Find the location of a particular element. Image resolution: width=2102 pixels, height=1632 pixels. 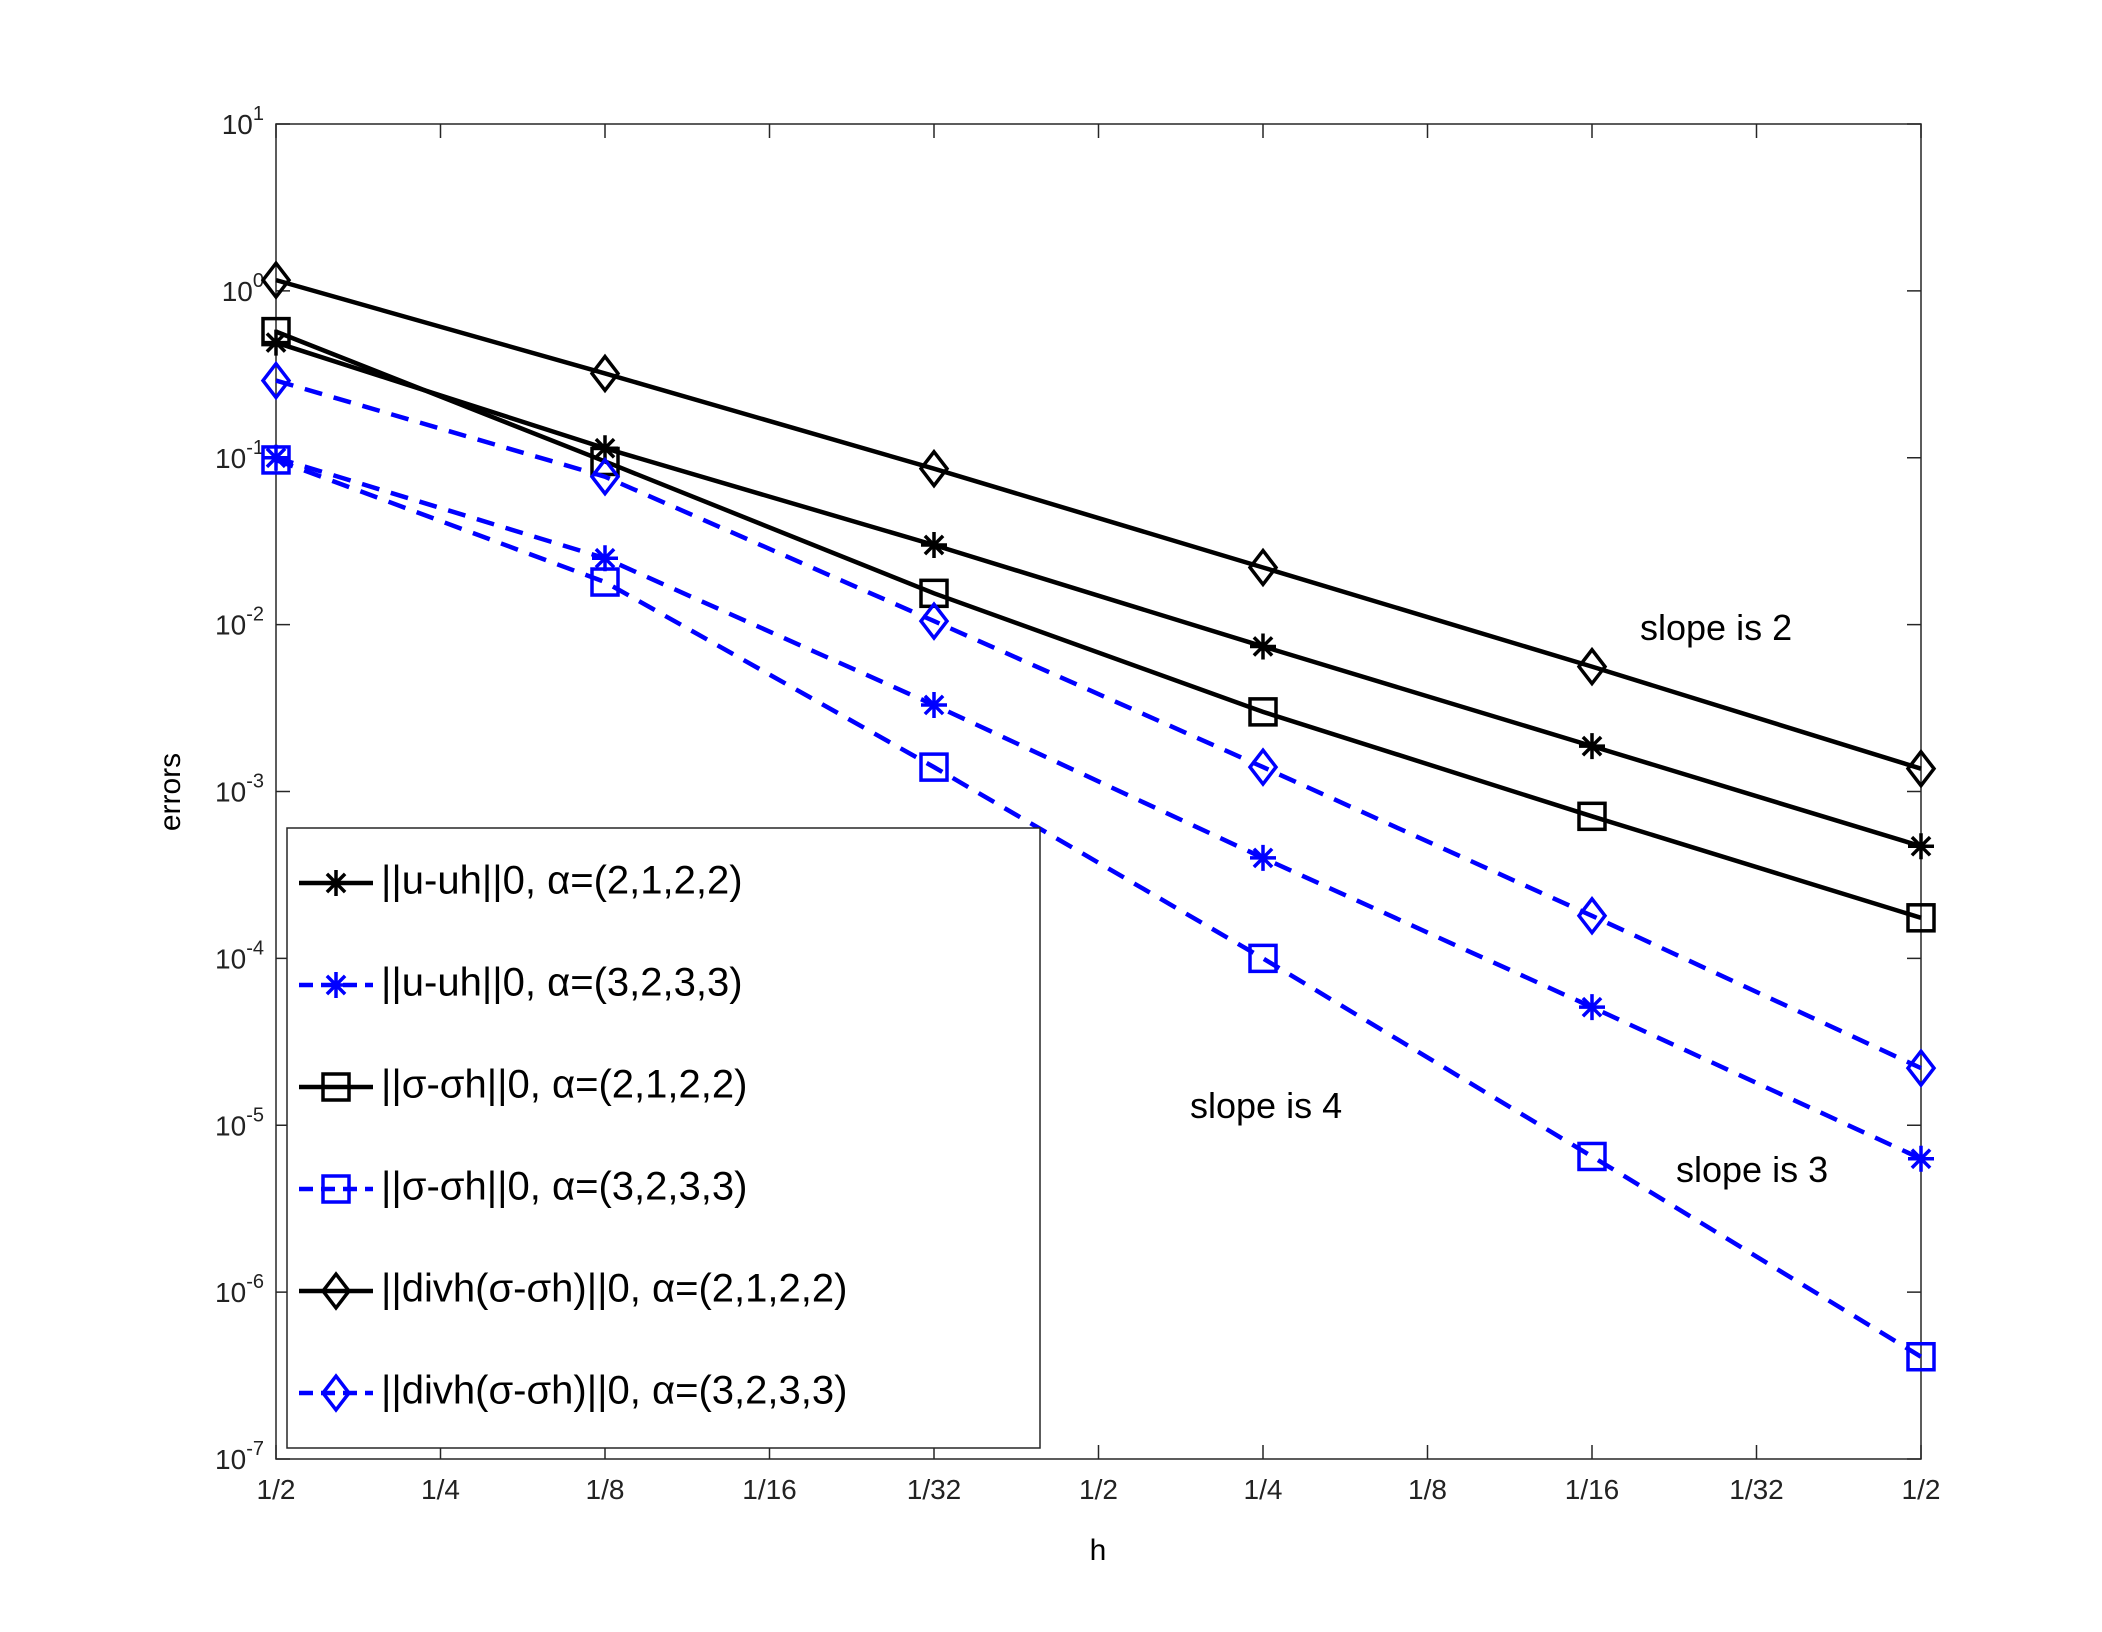

annotation: slope is 4 is located at coordinates (1266, 1105).